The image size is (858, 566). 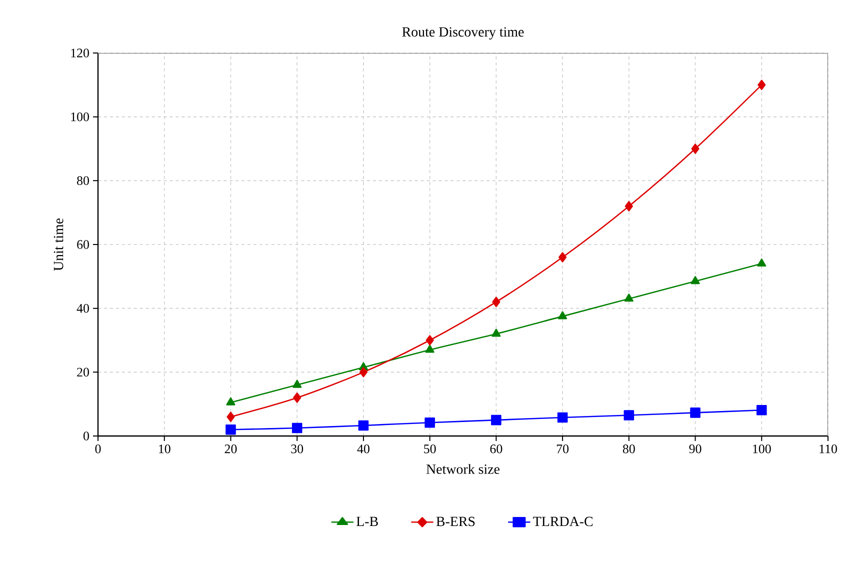 What do you see at coordinates (164, 449) in the screenshot?
I see `x-tick-label: 10` at bounding box center [164, 449].